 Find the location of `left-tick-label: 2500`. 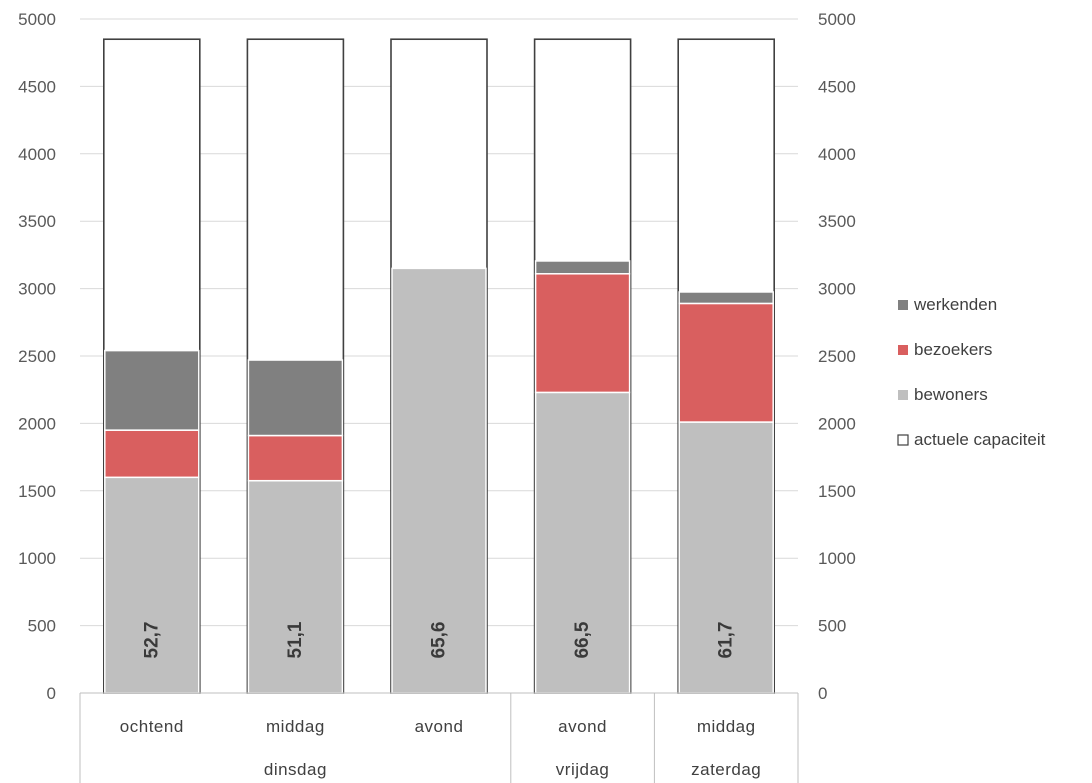

left-tick-label: 2500 is located at coordinates (37, 356).